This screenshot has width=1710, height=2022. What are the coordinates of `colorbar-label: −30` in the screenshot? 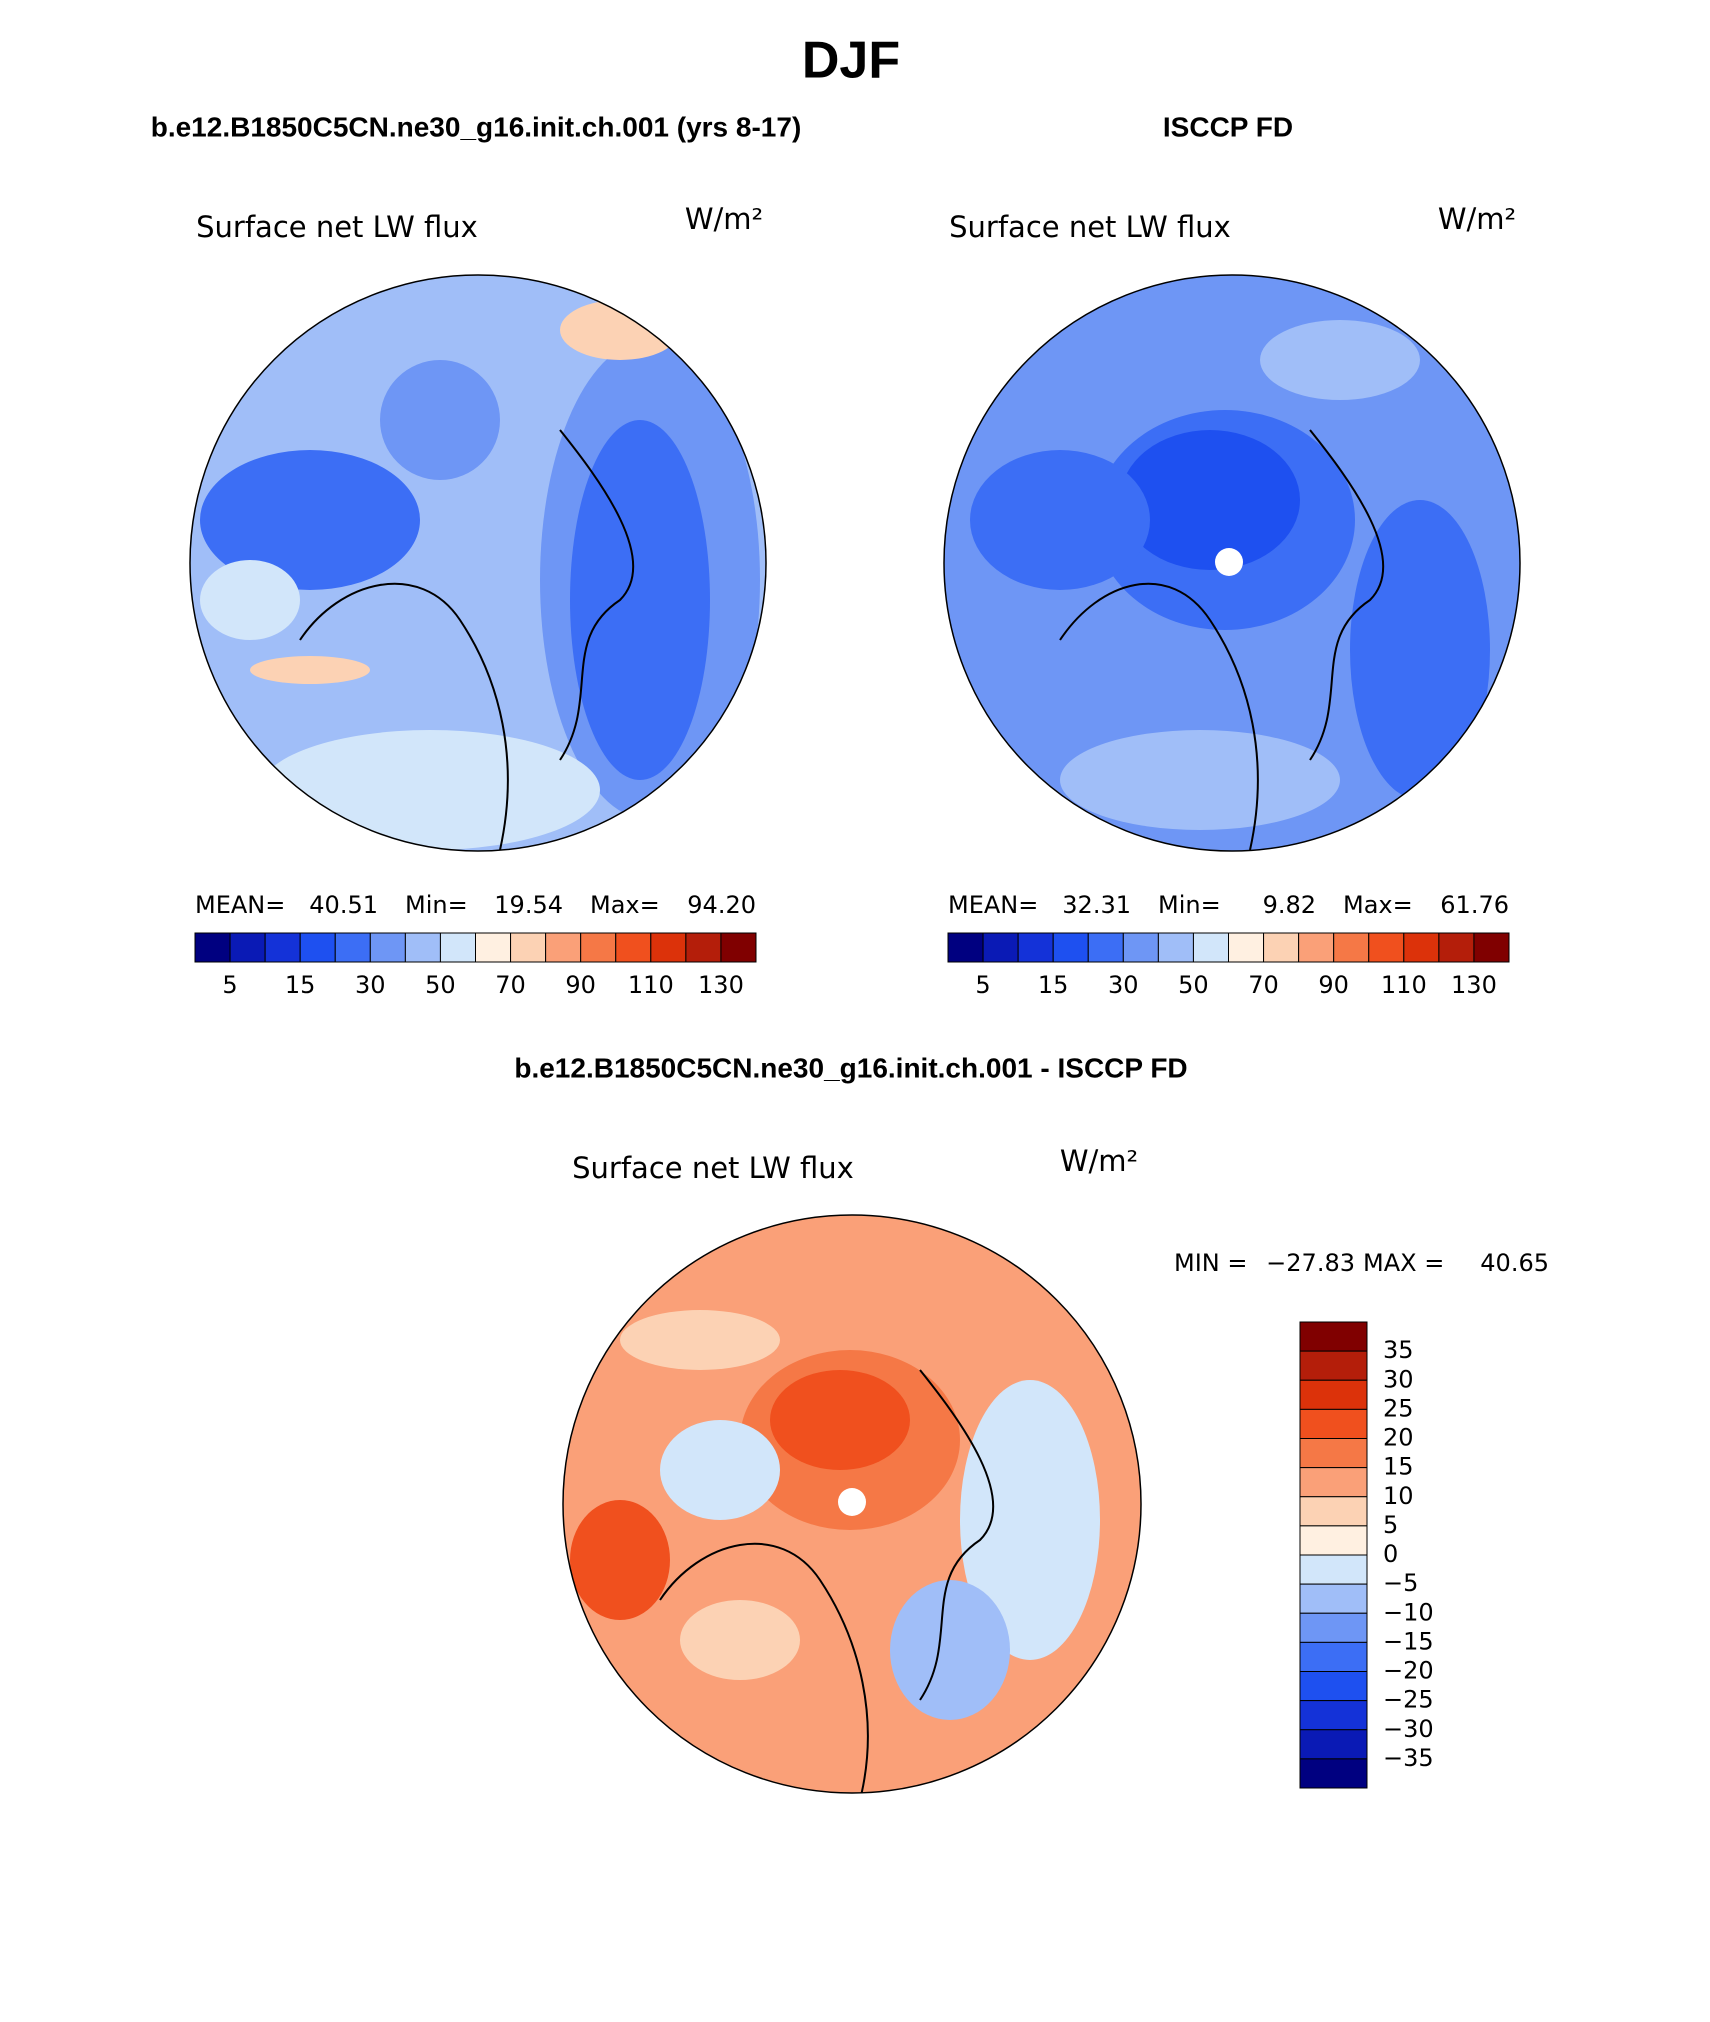 It's located at (1408, 1729).